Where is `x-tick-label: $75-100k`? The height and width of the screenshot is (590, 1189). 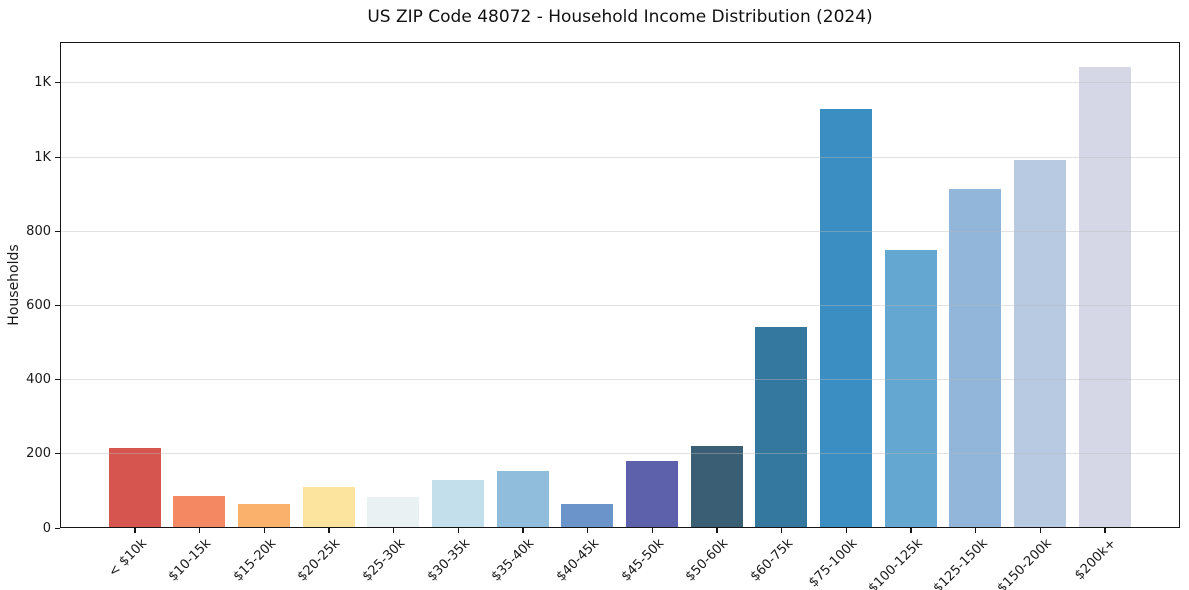 x-tick-label: $75-100k is located at coordinates (833, 563).